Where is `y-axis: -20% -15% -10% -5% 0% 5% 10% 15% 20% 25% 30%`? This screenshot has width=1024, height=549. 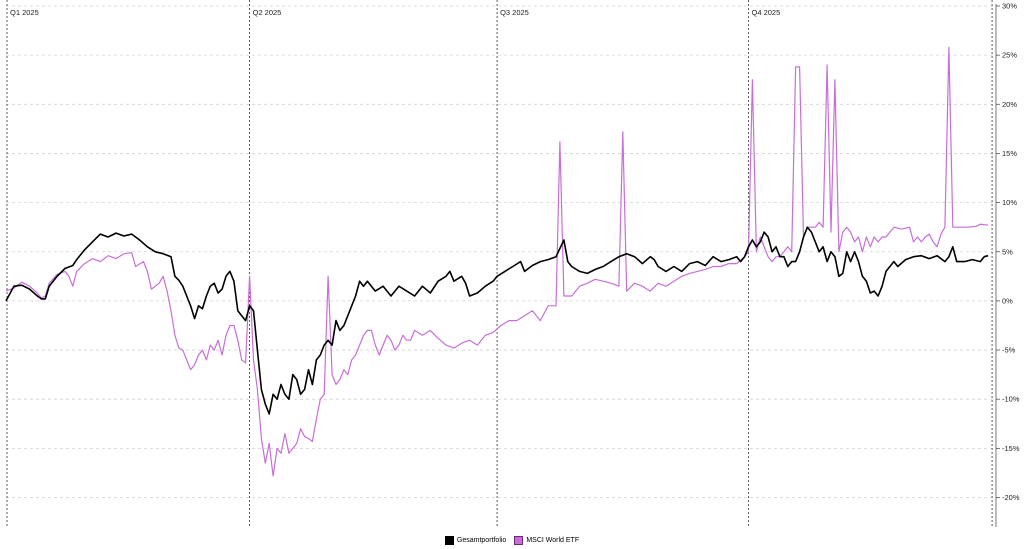 y-axis: -20% -15% -10% -5% 0% 5% 10% 15% 20% 25% 30% is located at coordinates (1007, 264).